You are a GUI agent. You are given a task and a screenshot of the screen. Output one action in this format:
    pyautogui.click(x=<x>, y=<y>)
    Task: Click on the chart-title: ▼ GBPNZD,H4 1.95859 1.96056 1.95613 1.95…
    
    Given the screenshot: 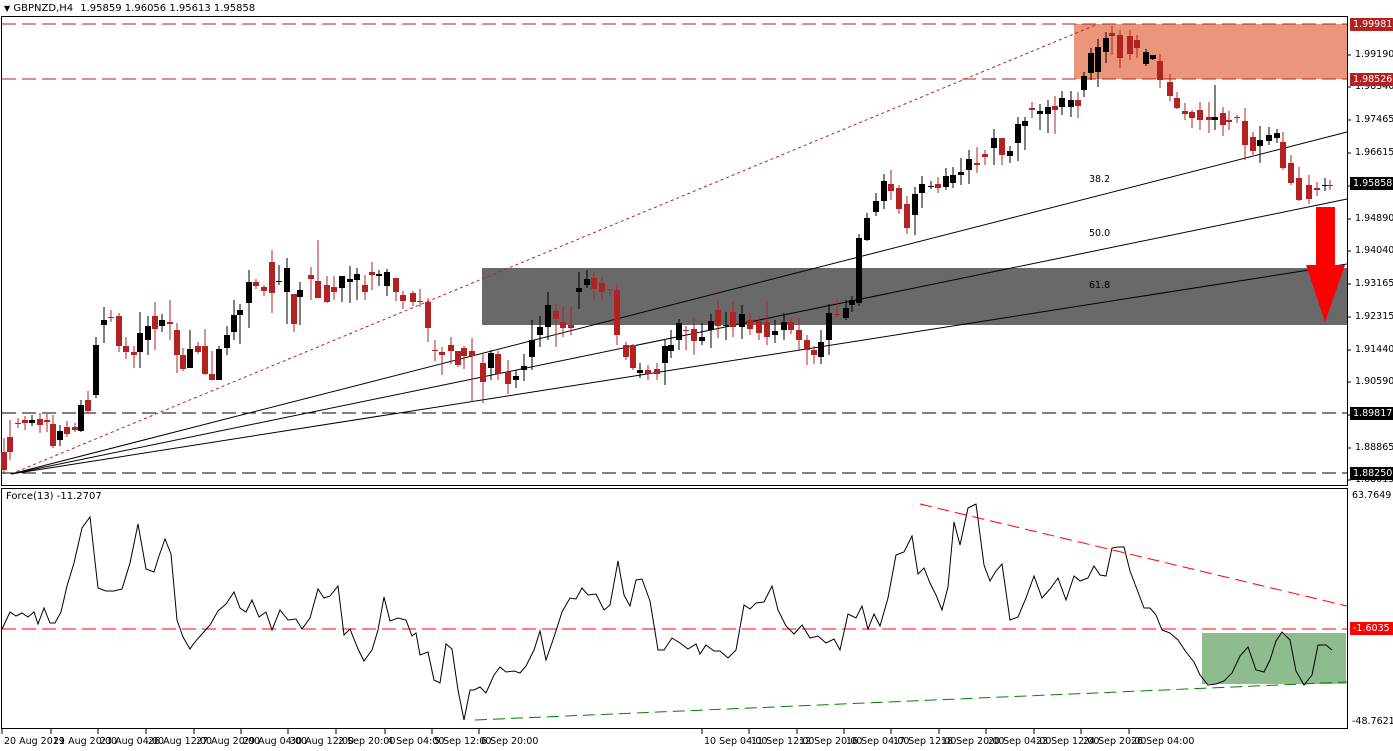 What is the action you would take?
    pyautogui.click(x=129, y=8)
    